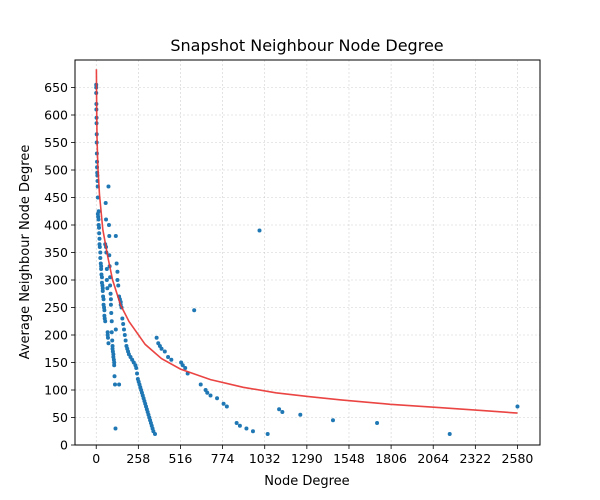 Image resolution: width=600 pixels, height=500 pixels. What do you see at coordinates (475, 458) in the screenshot?
I see `x-tick-label: 2322` at bounding box center [475, 458].